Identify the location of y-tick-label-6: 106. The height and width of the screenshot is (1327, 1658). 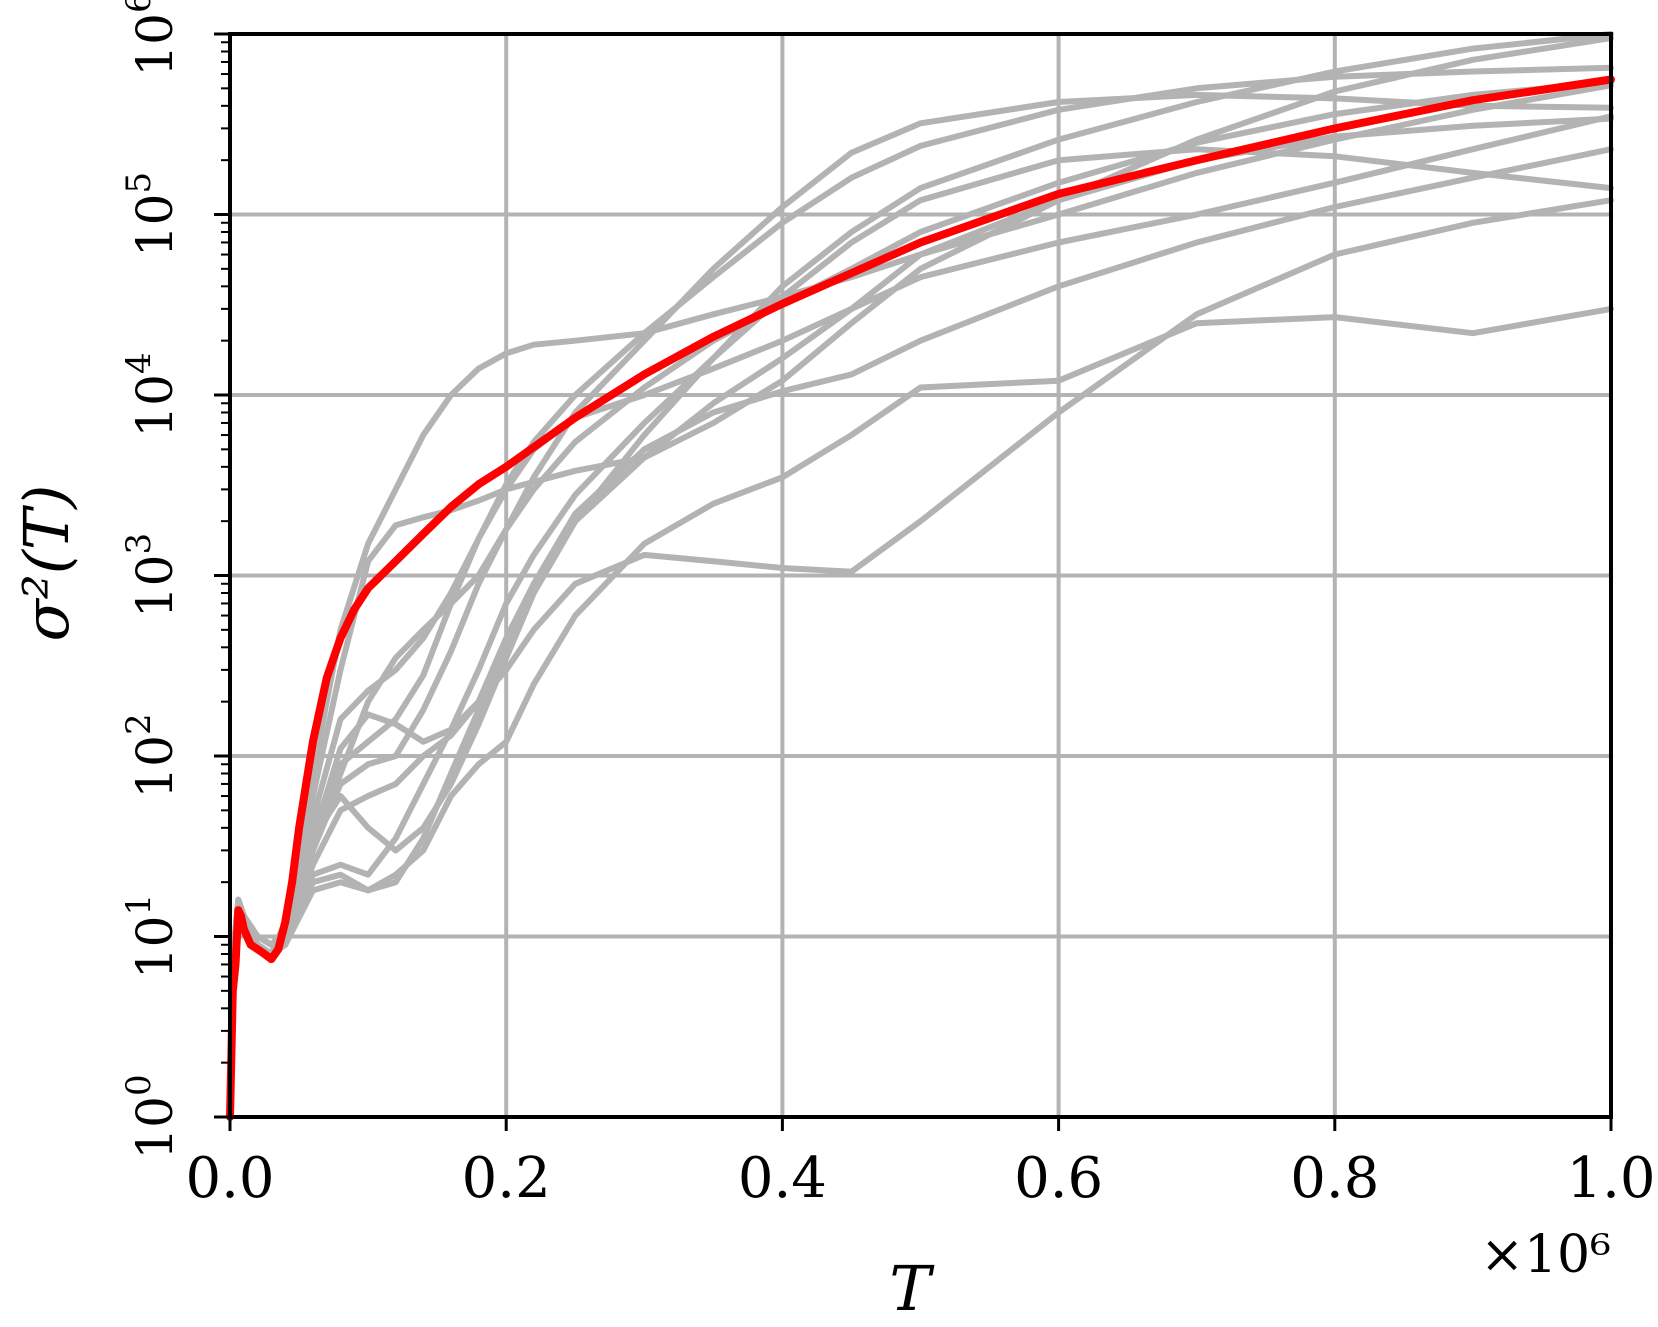
(151, 38).